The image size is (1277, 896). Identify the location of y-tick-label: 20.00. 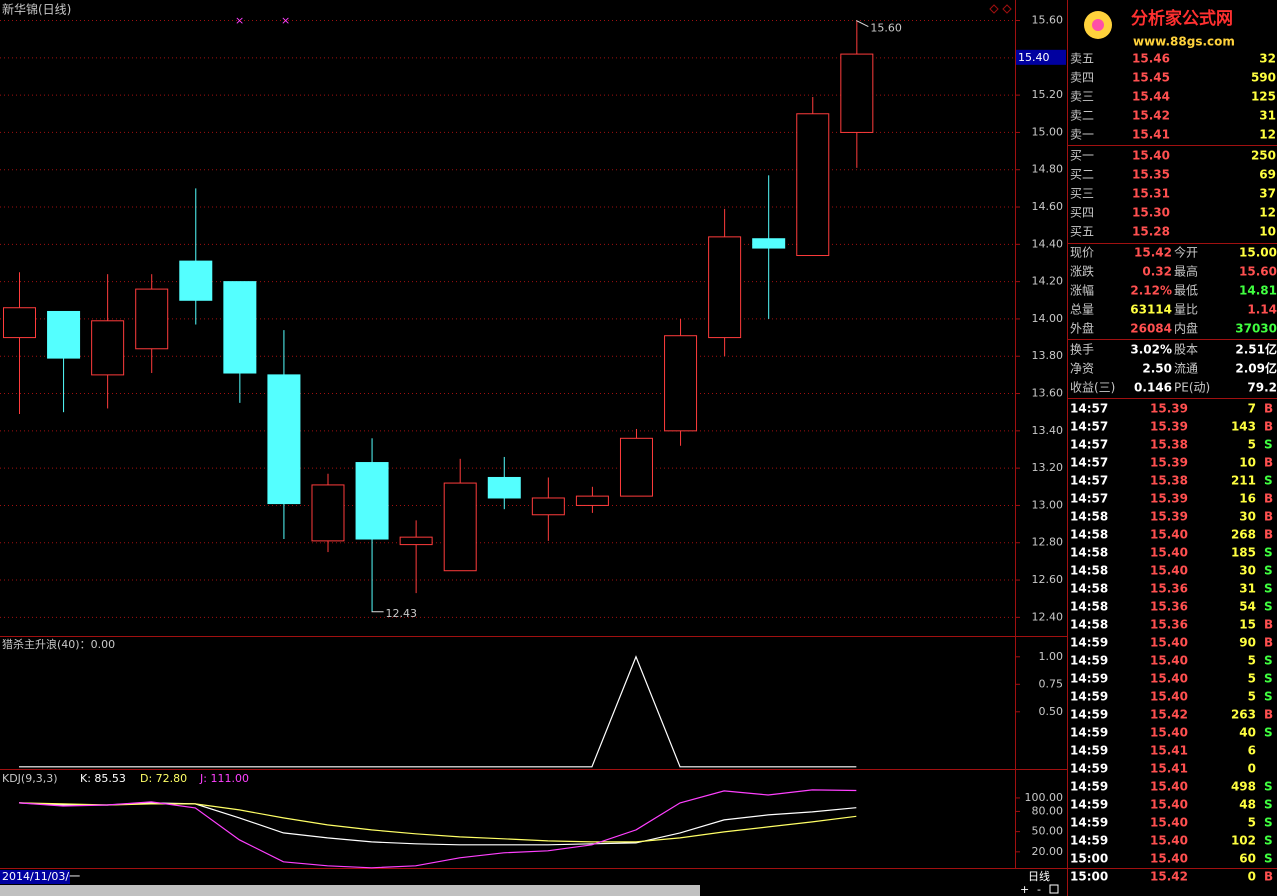
(1048, 851).